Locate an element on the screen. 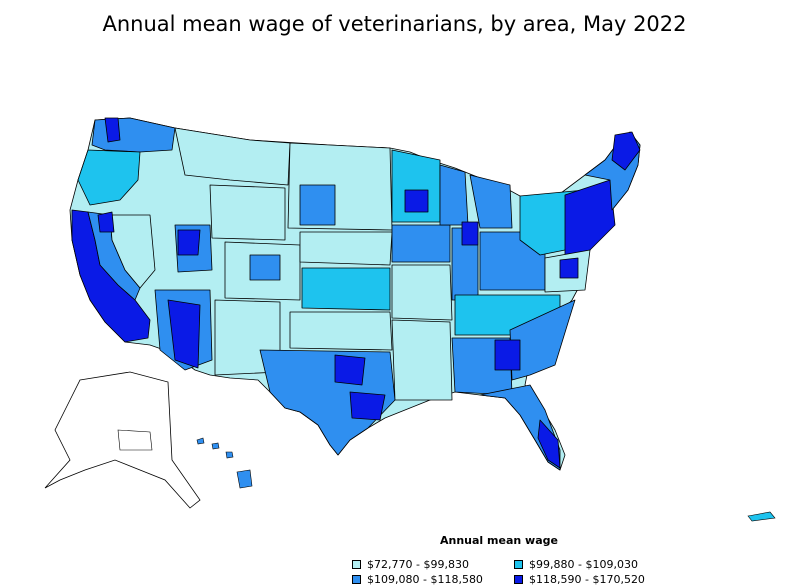  georgia-carolinas-region is located at coordinates (542, 340).